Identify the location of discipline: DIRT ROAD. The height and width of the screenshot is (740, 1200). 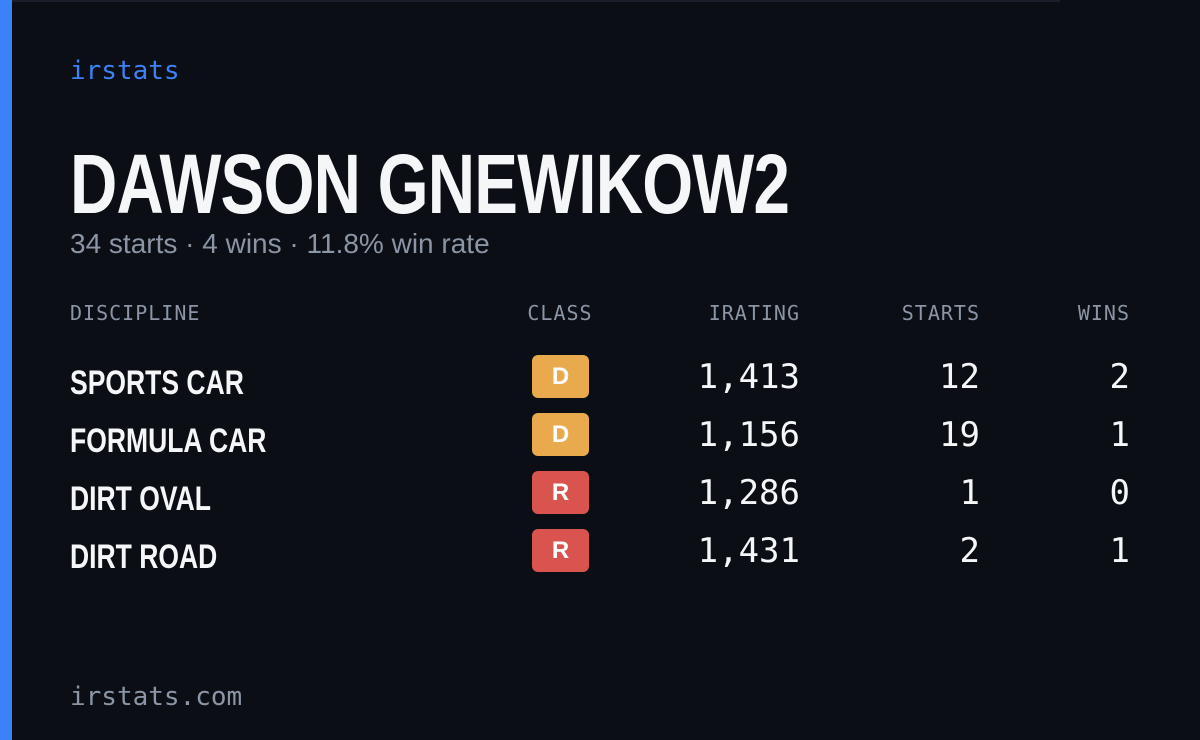
(144, 557).